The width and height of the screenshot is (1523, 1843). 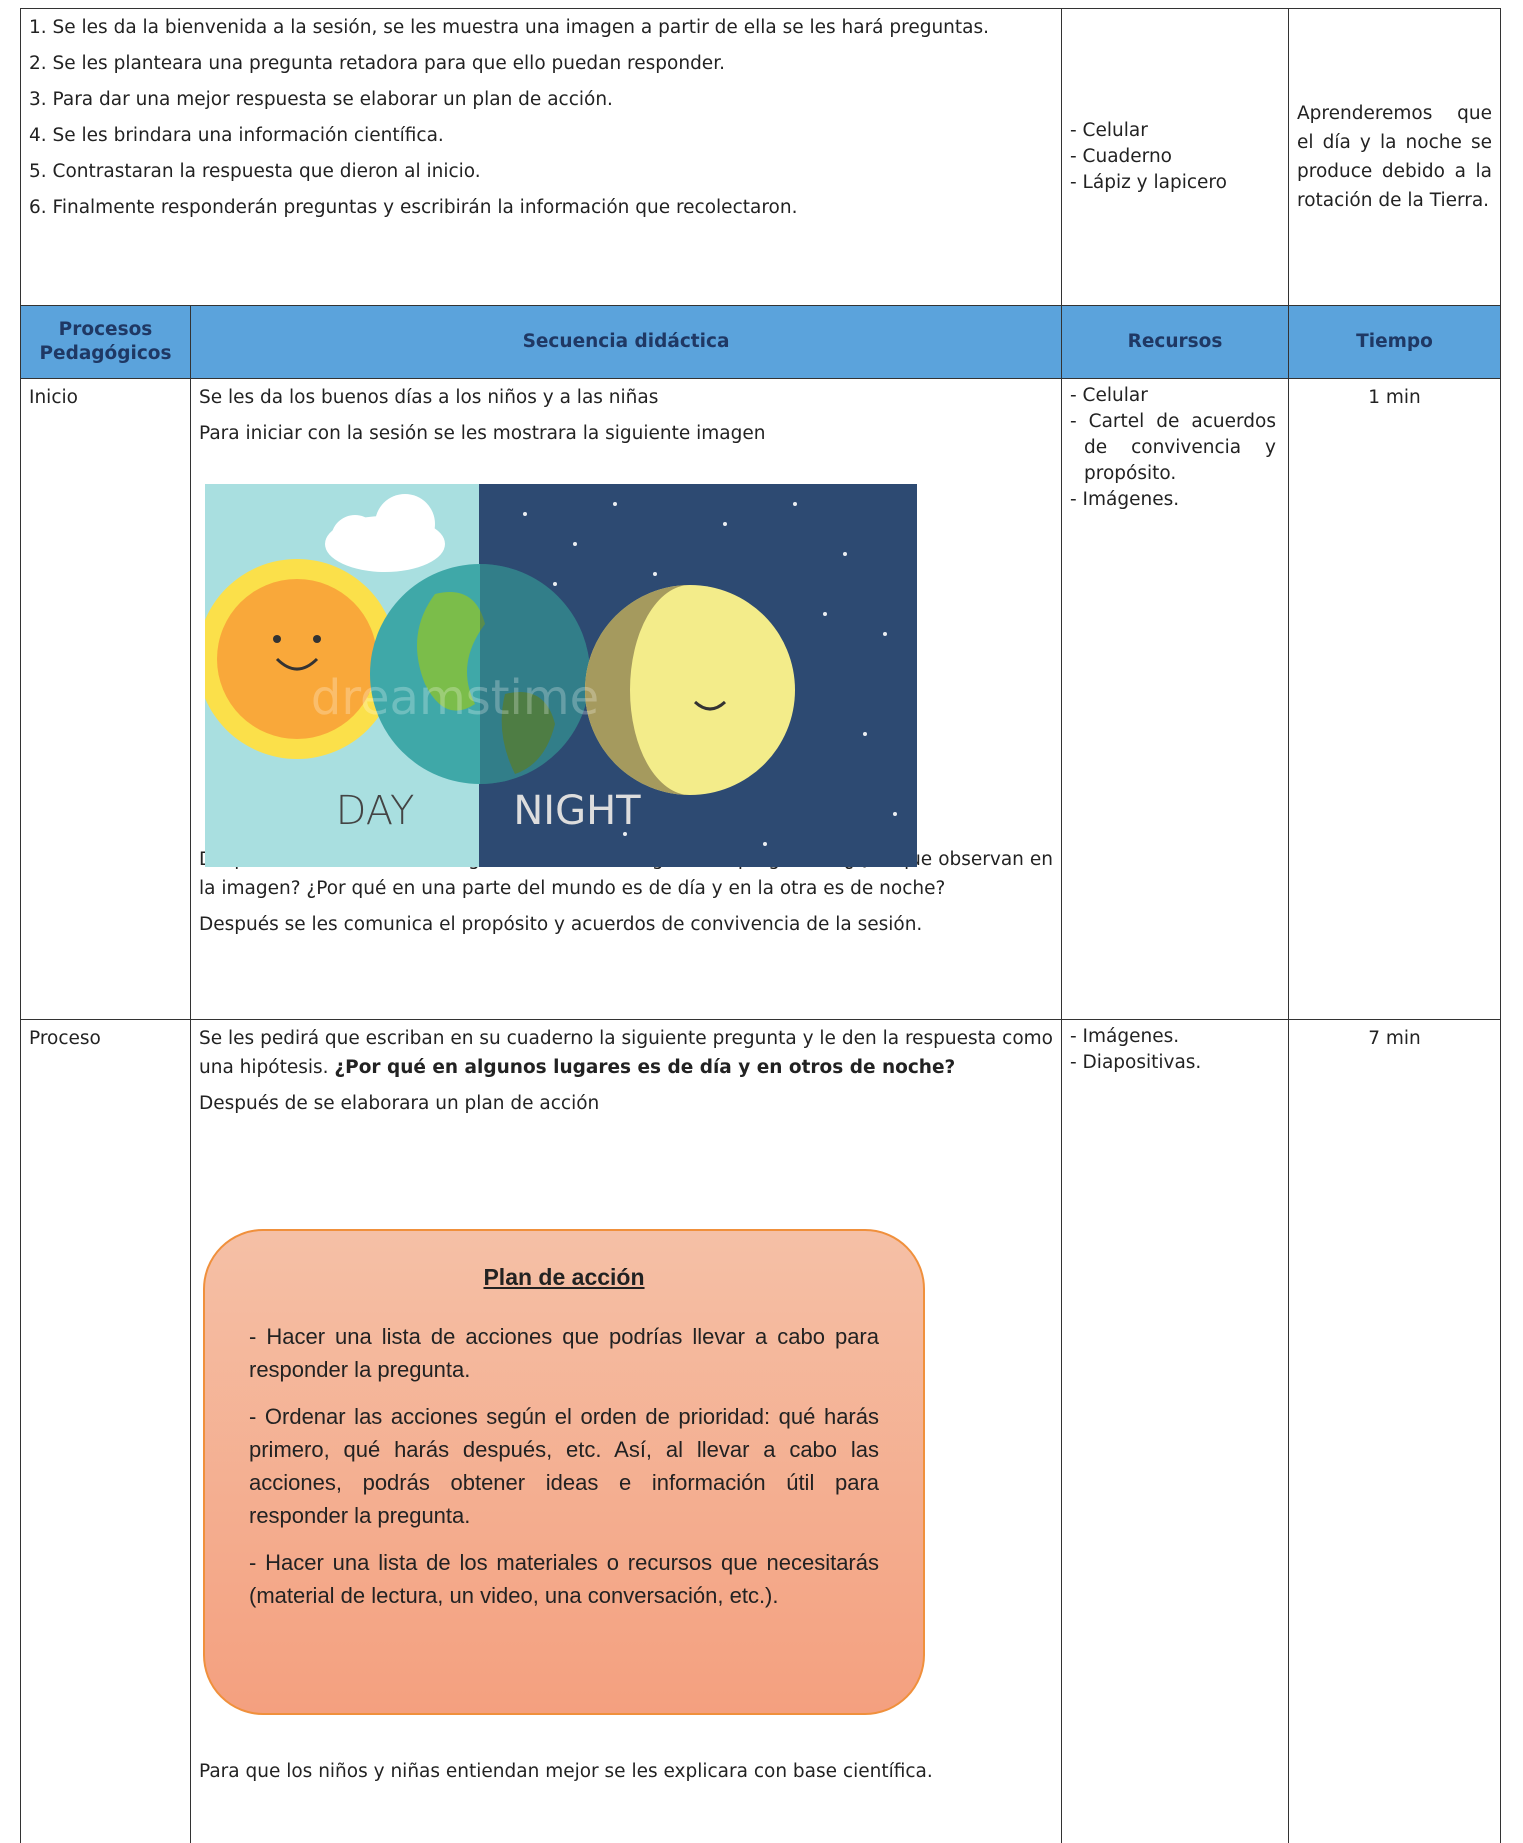 I want to click on time-cell: 7 min, so click(x=1394, y=1431).